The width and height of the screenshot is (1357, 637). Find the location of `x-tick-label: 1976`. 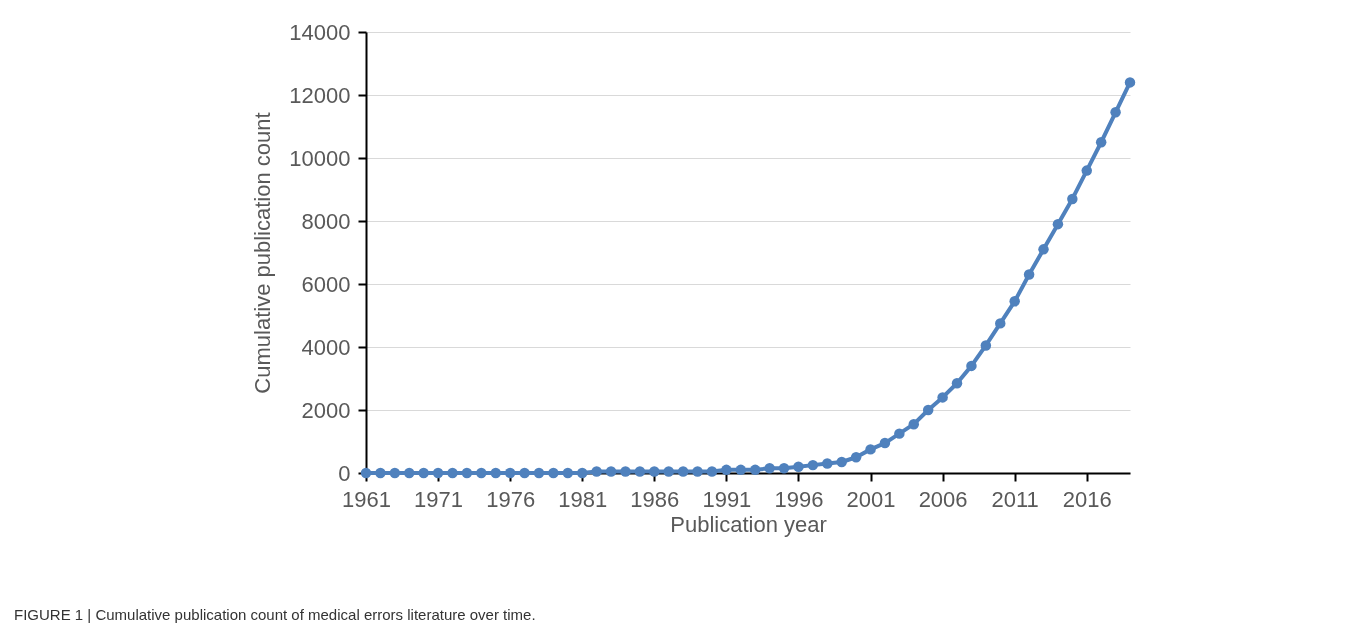

x-tick-label: 1976 is located at coordinates (511, 499).